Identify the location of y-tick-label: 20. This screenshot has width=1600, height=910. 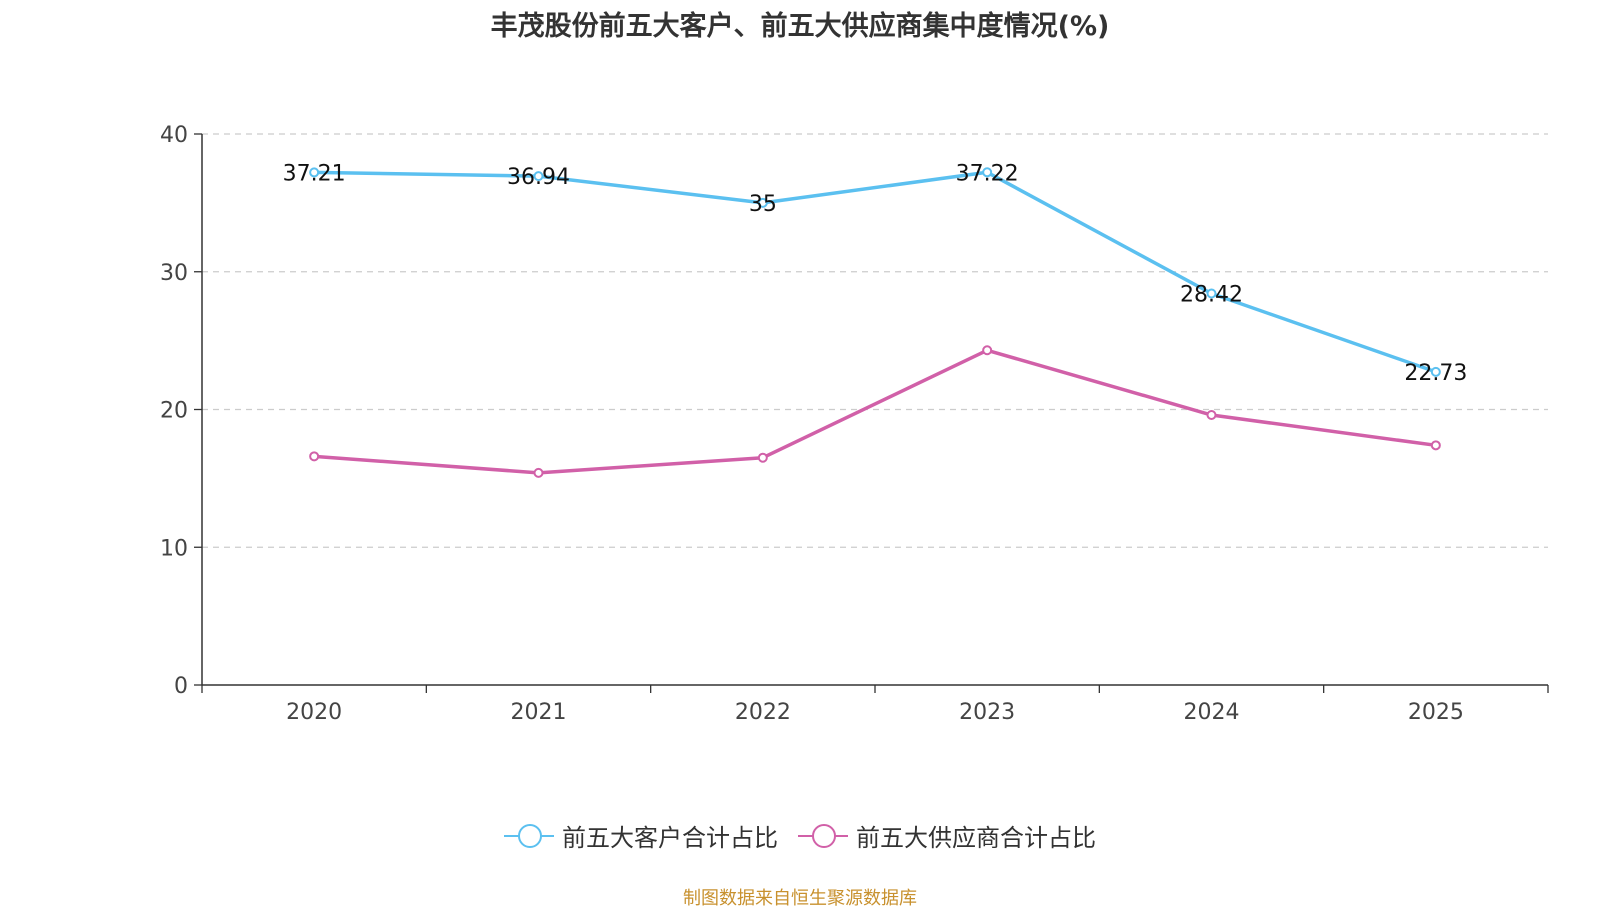
(174, 411).